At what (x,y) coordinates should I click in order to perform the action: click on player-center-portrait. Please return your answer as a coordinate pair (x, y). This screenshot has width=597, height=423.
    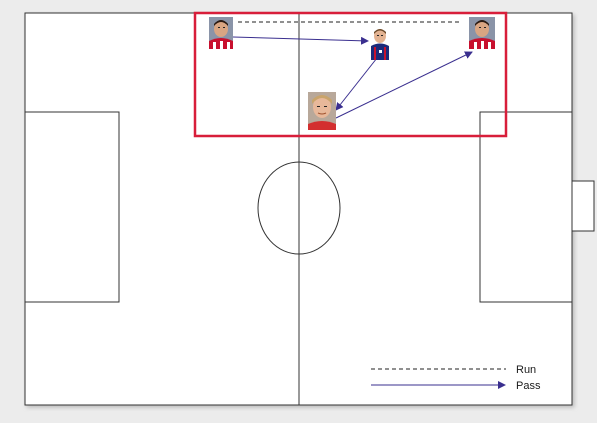
    Looking at the image, I should click on (380, 43).